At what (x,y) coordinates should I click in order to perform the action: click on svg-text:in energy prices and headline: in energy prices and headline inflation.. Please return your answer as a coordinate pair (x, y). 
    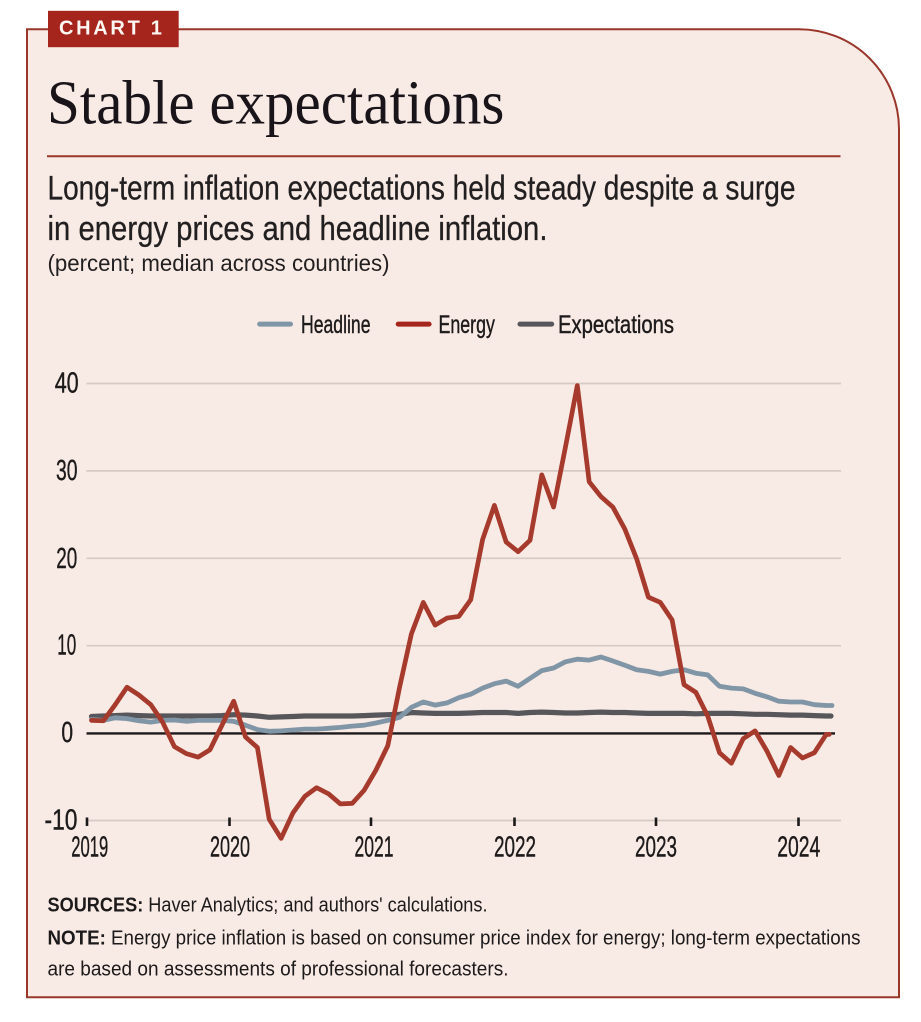
    Looking at the image, I should click on (298, 229).